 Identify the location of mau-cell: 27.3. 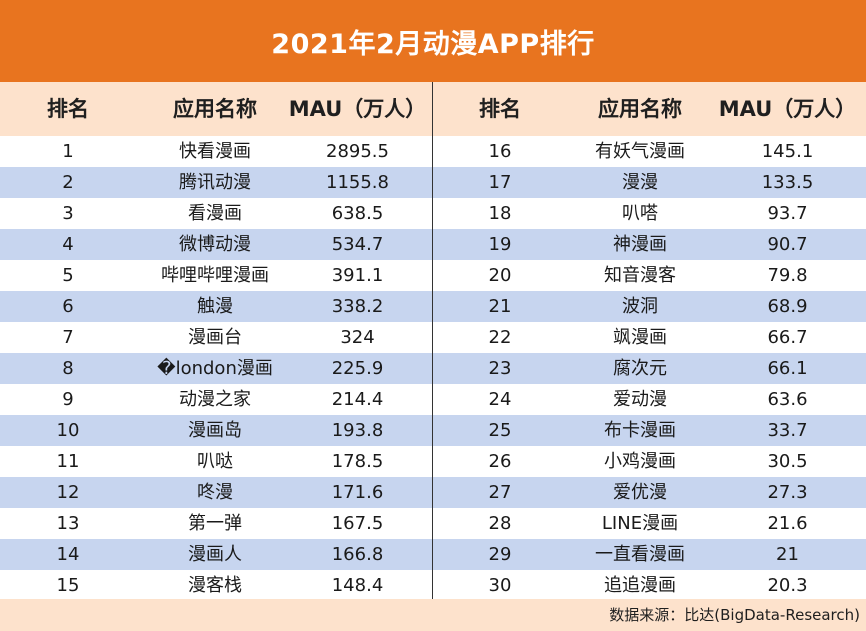
(787, 492).